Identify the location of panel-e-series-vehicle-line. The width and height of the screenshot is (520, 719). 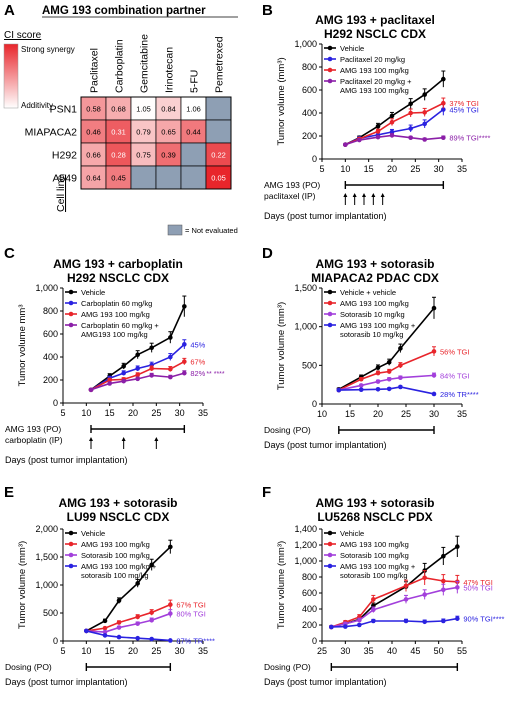
(128, 589).